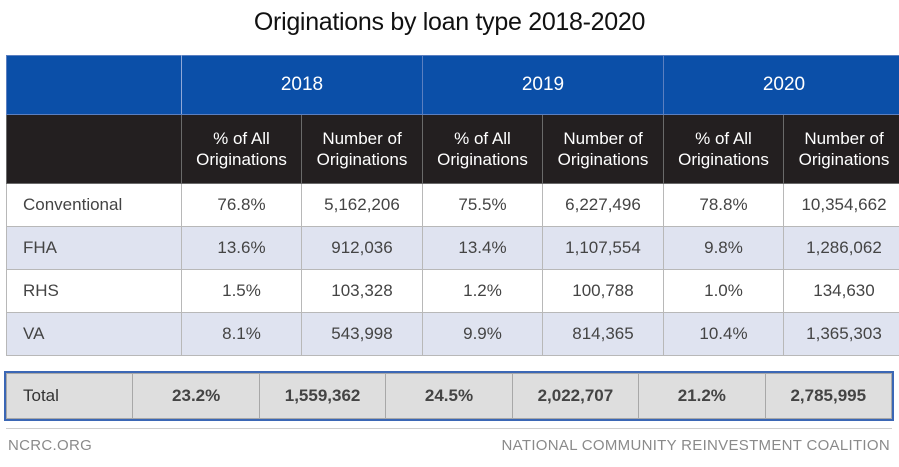 The width and height of the screenshot is (899, 467). What do you see at coordinates (723, 334) in the screenshot?
I see `table-cell: 10.4%` at bounding box center [723, 334].